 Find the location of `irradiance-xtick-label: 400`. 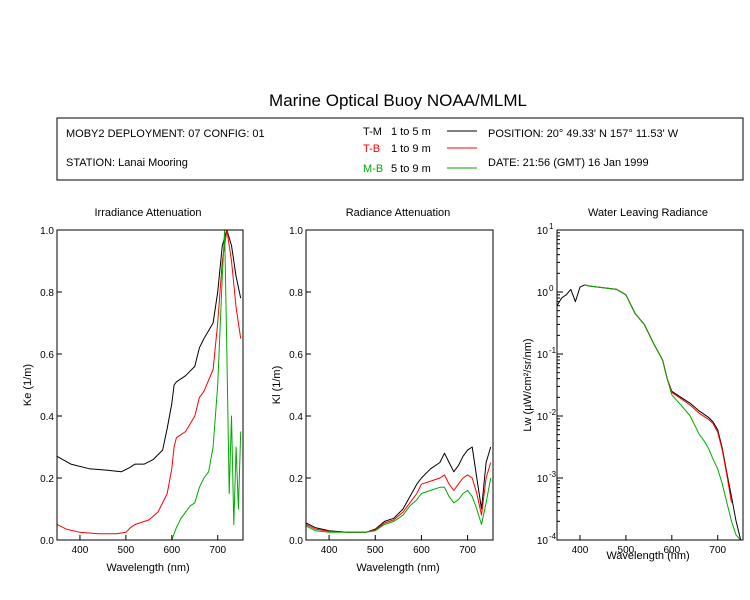

irradiance-xtick-label: 400 is located at coordinates (80, 550).